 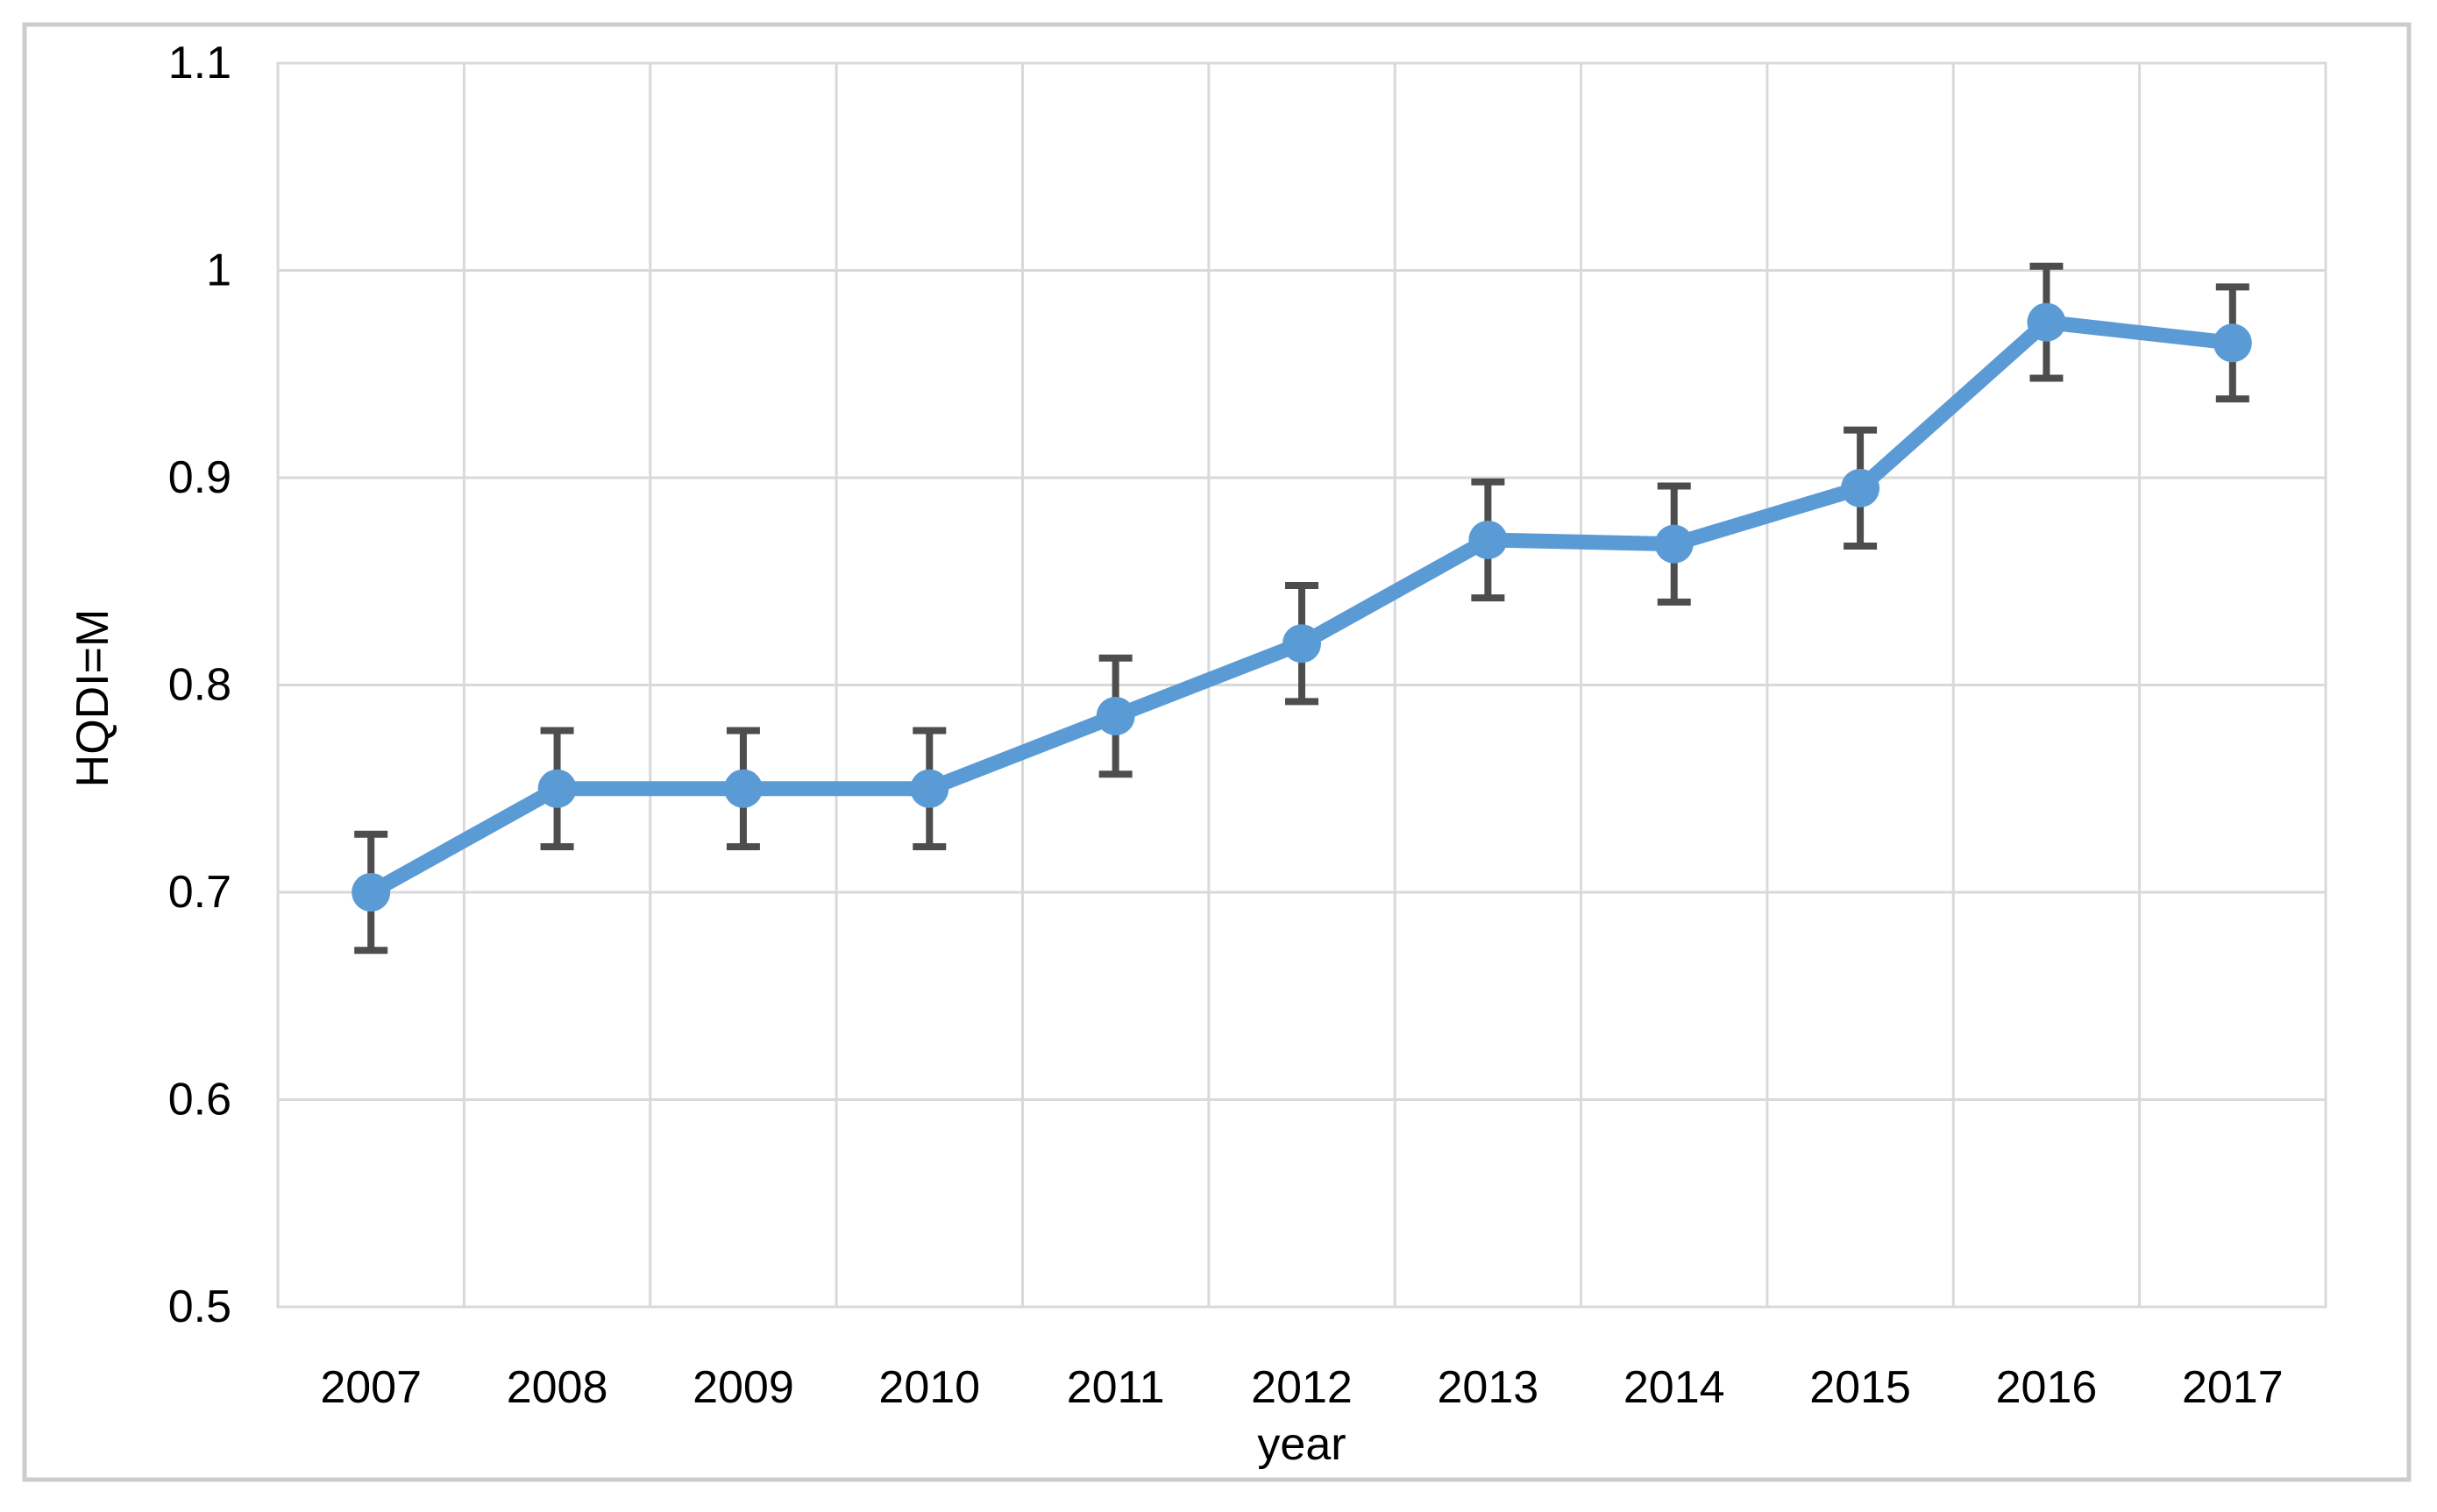 What do you see at coordinates (1116, 1387) in the screenshot?
I see `x-tick-label: 2011` at bounding box center [1116, 1387].